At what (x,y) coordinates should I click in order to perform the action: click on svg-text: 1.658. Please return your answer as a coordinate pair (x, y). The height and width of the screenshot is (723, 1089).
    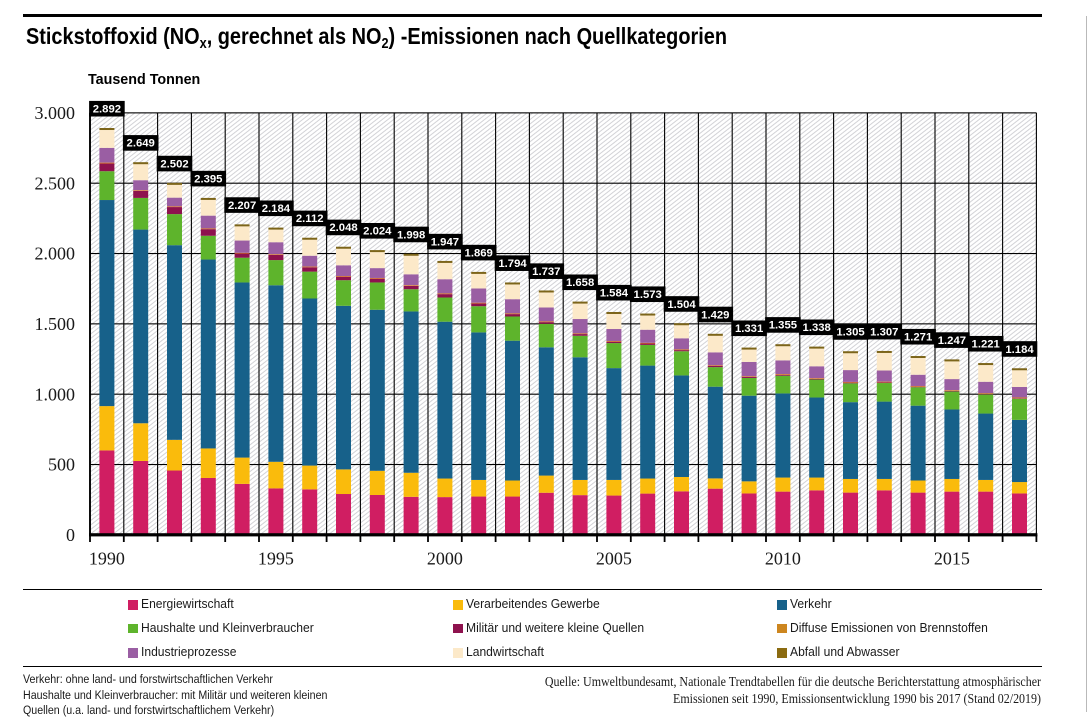
    Looking at the image, I should click on (580, 283).